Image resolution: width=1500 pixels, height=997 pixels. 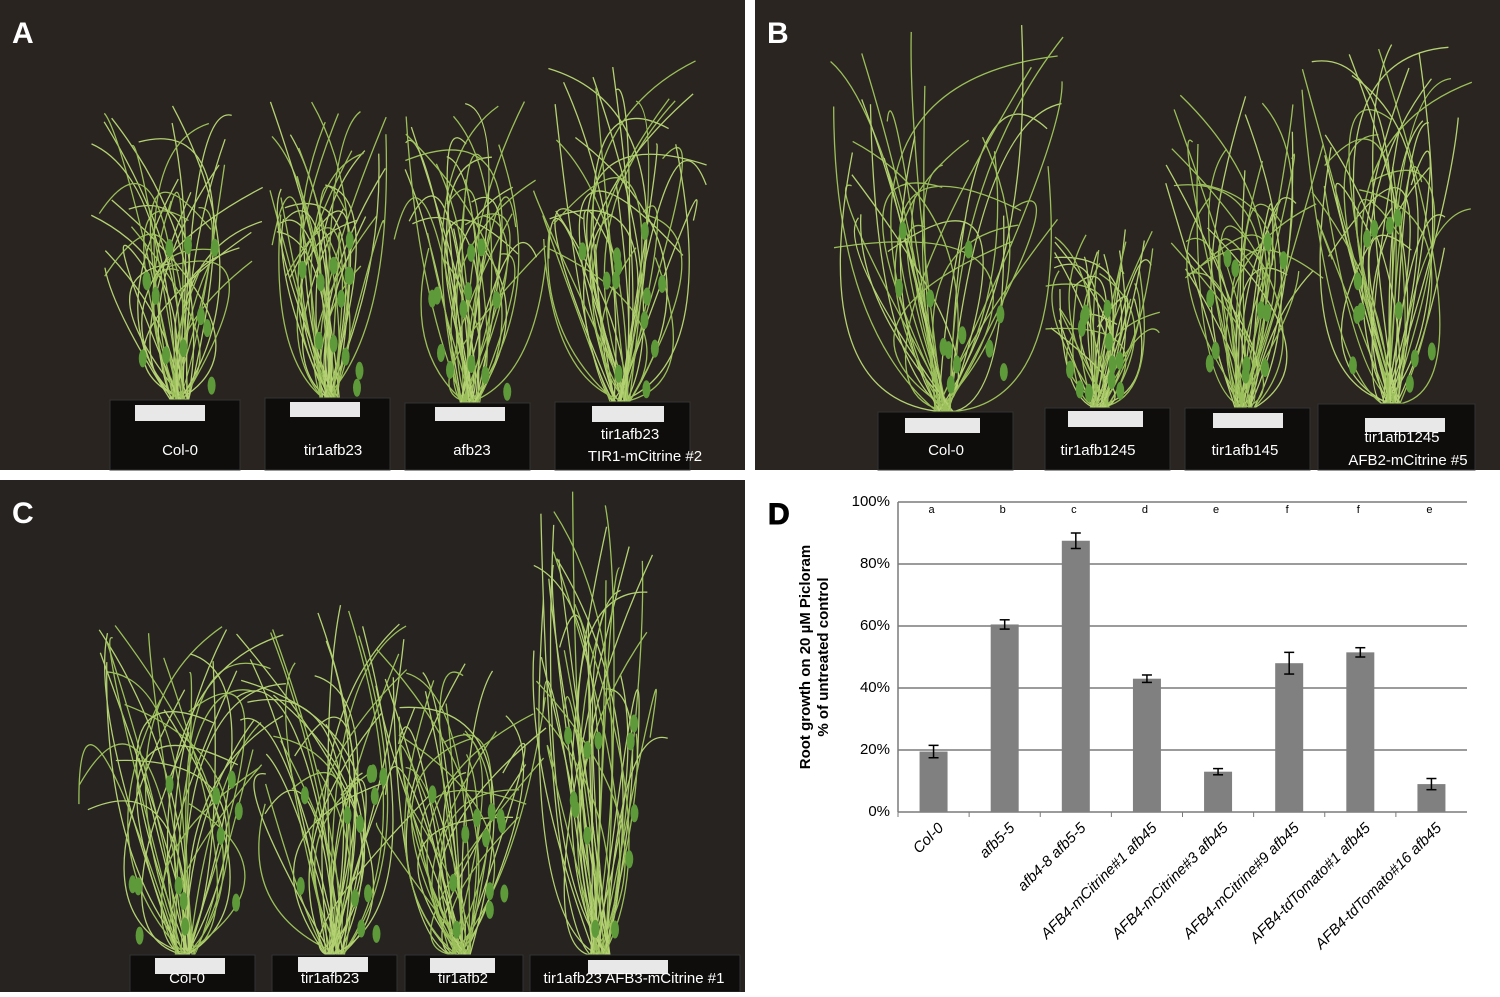 I want to click on x-tick-label: Col-0, so click(x=929, y=838).